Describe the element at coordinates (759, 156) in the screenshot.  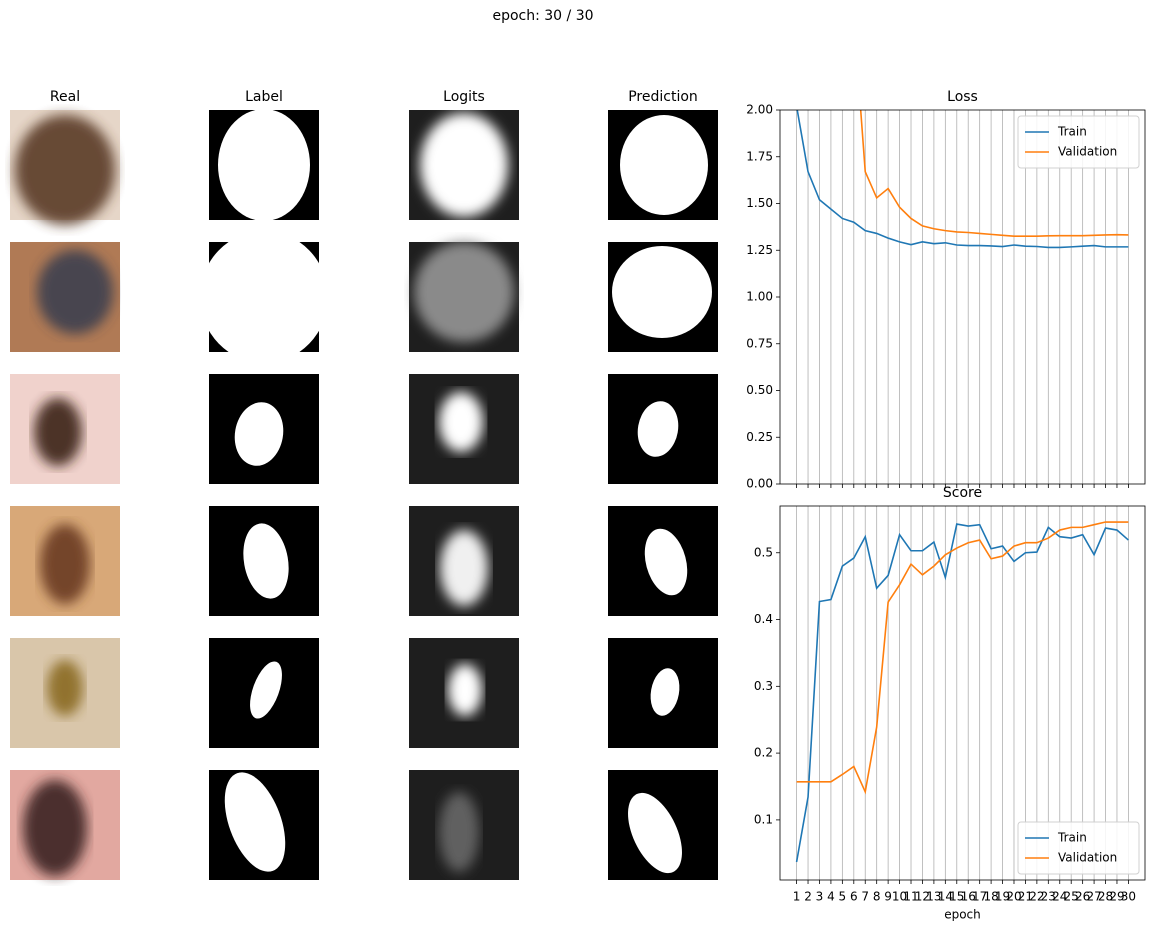
I see `y-tick-label: 1.75` at that location.